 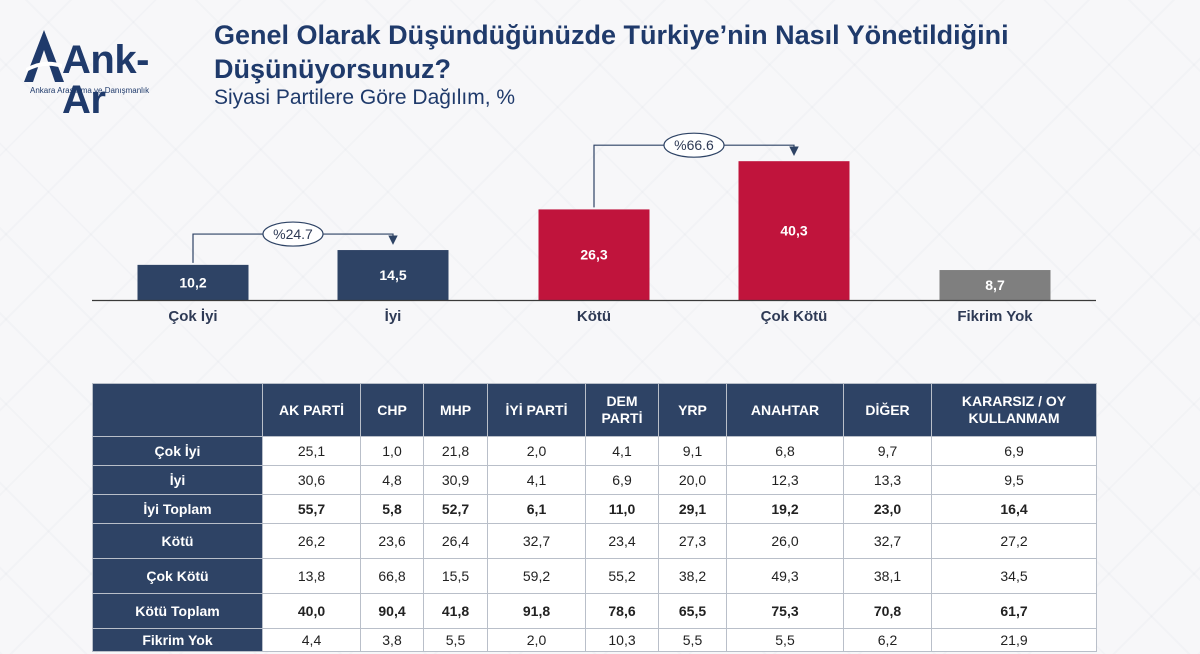 What do you see at coordinates (887, 410) in the screenshot?
I see `column-header: DİĞER` at bounding box center [887, 410].